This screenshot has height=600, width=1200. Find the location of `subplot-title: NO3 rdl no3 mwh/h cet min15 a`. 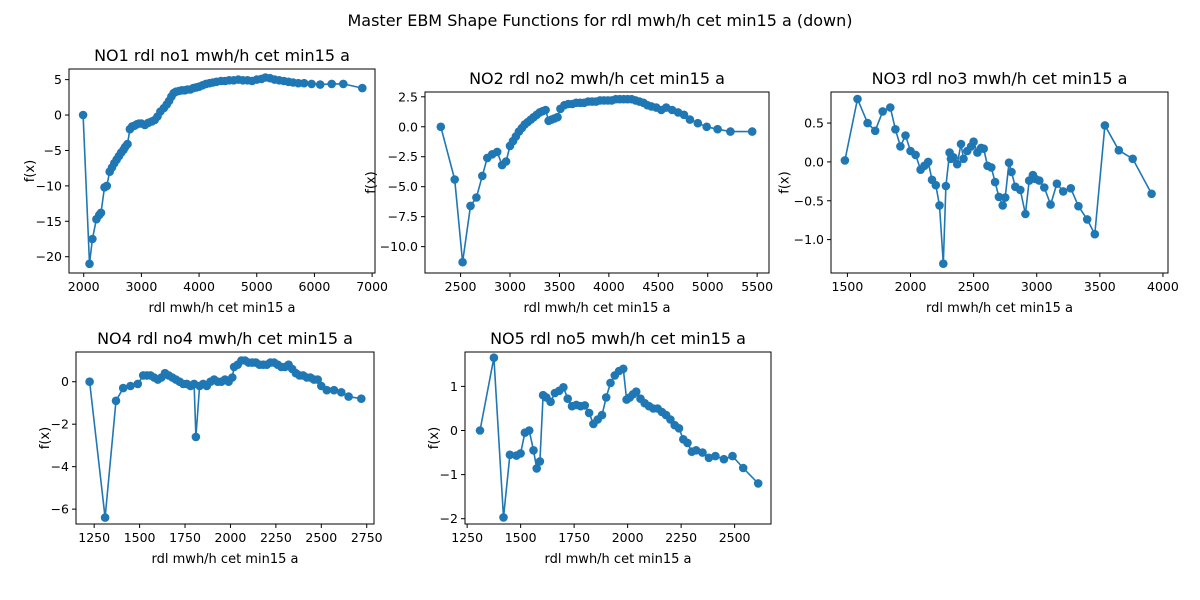

subplot-title: NO3 rdl no3 mwh/h cet min15 a is located at coordinates (1000, 78).